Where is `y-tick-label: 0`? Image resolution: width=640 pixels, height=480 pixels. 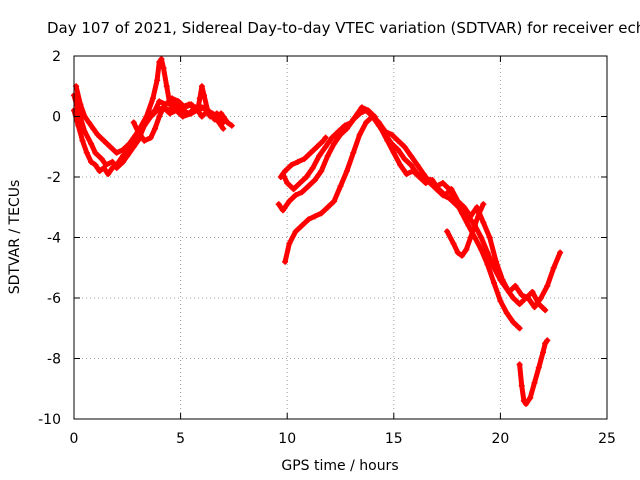
y-tick-label: 0 is located at coordinates (56, 118).